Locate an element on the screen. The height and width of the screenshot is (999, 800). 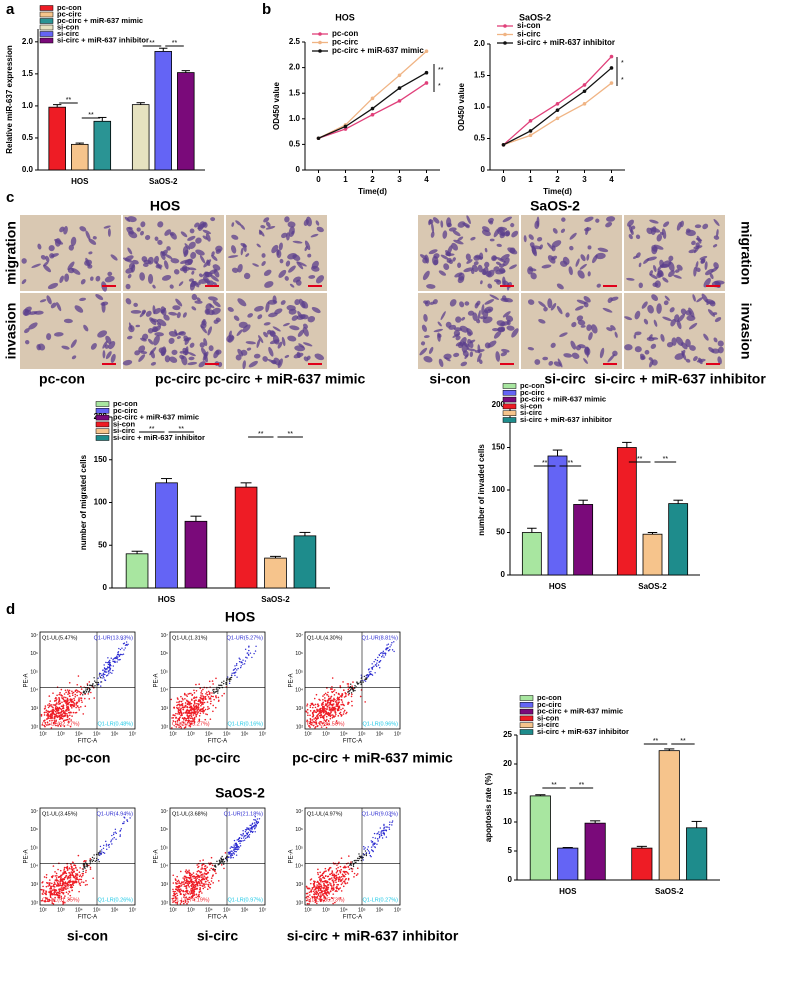
y-tick-label: 1.0 is located at coordinates (295, 118).